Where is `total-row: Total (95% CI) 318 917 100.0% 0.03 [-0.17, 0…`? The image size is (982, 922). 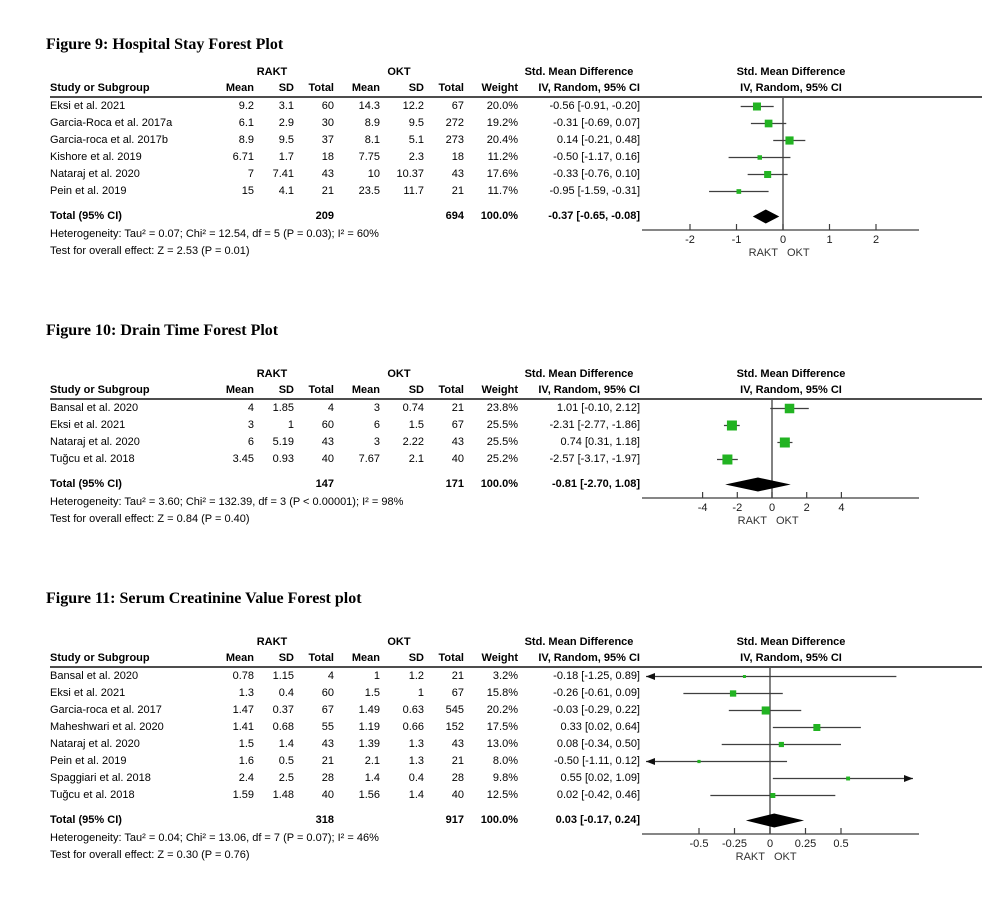
total-row: Total (95% CI) 318 917 100.0% 0.03 [-0.17, 0… is located at coordinates (345, 820).